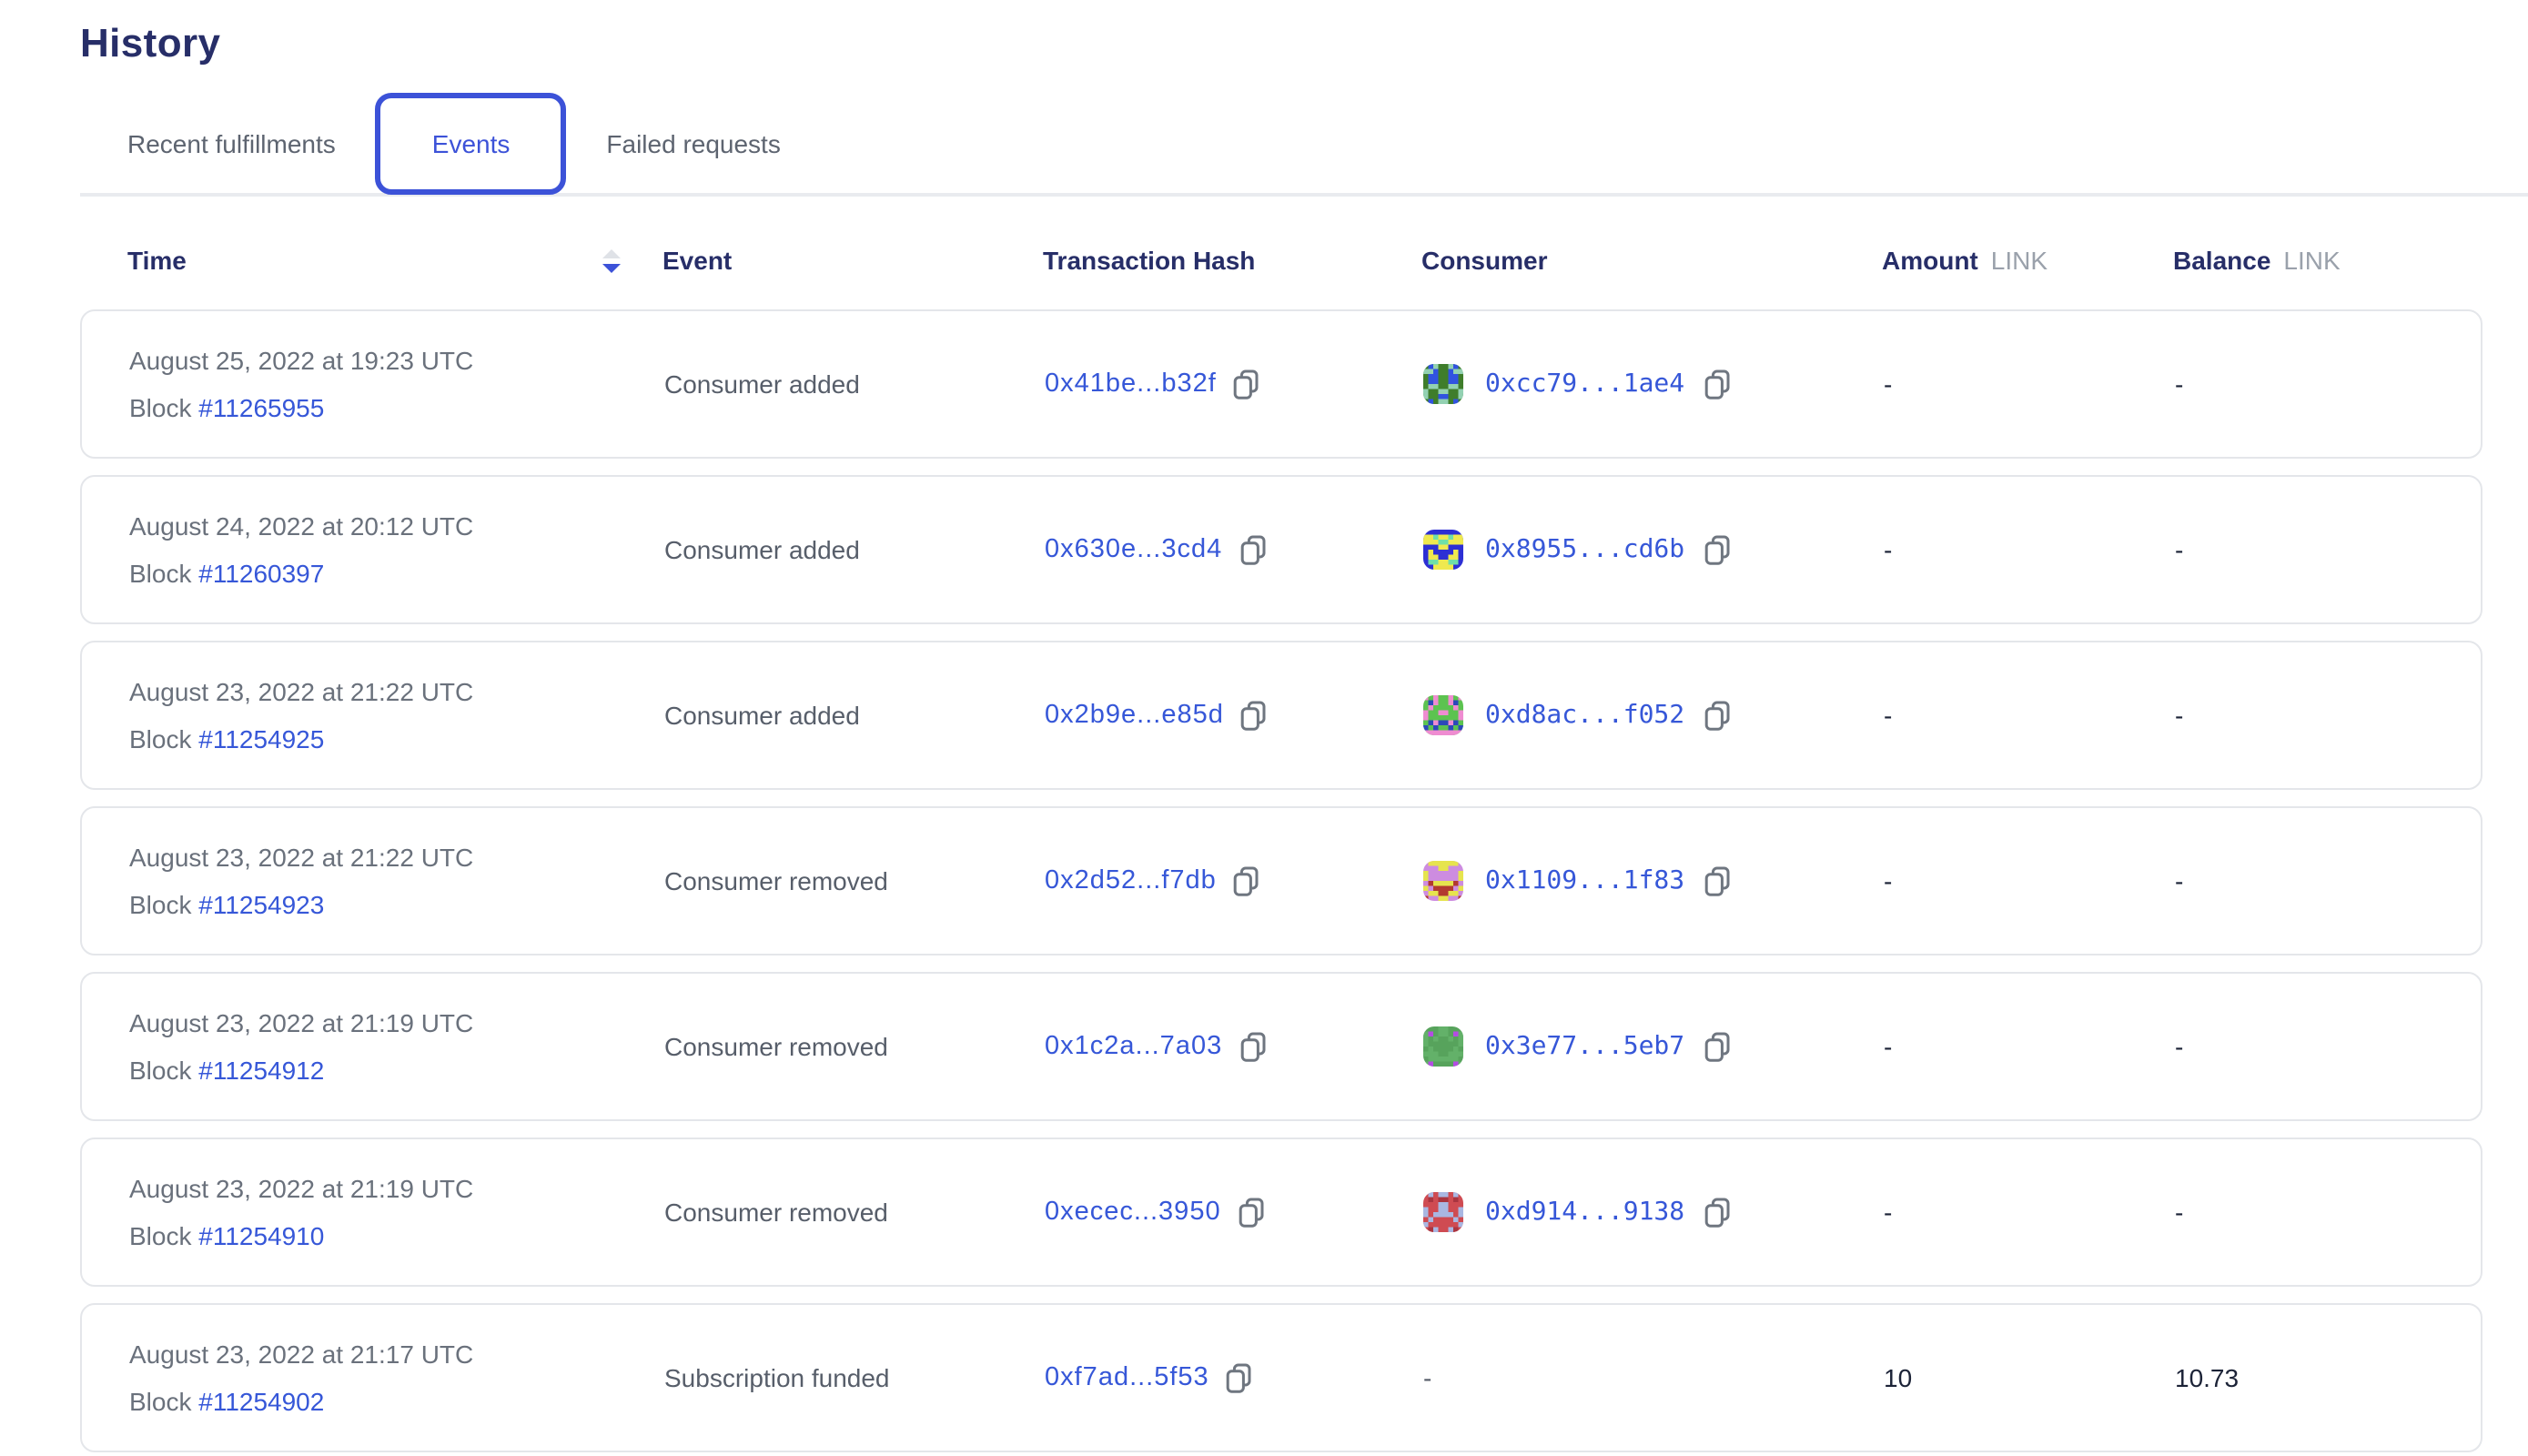 This screenshot has height=1456, width=2528. I want to click on row-transaction-cell: 0xecec...3950, so click(1234, 1212).